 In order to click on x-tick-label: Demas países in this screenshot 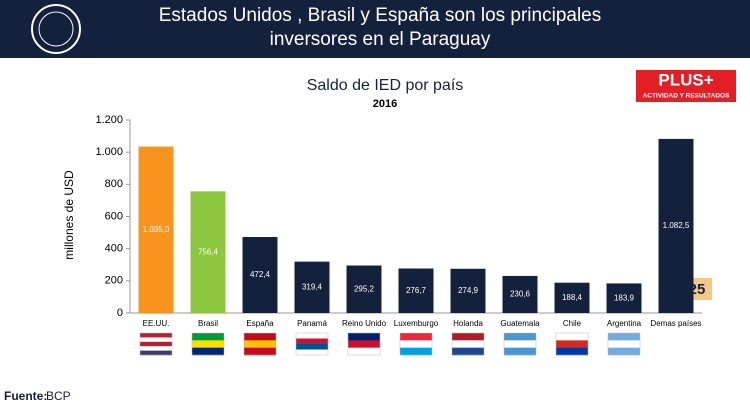, I will do `click(675, 323)`.